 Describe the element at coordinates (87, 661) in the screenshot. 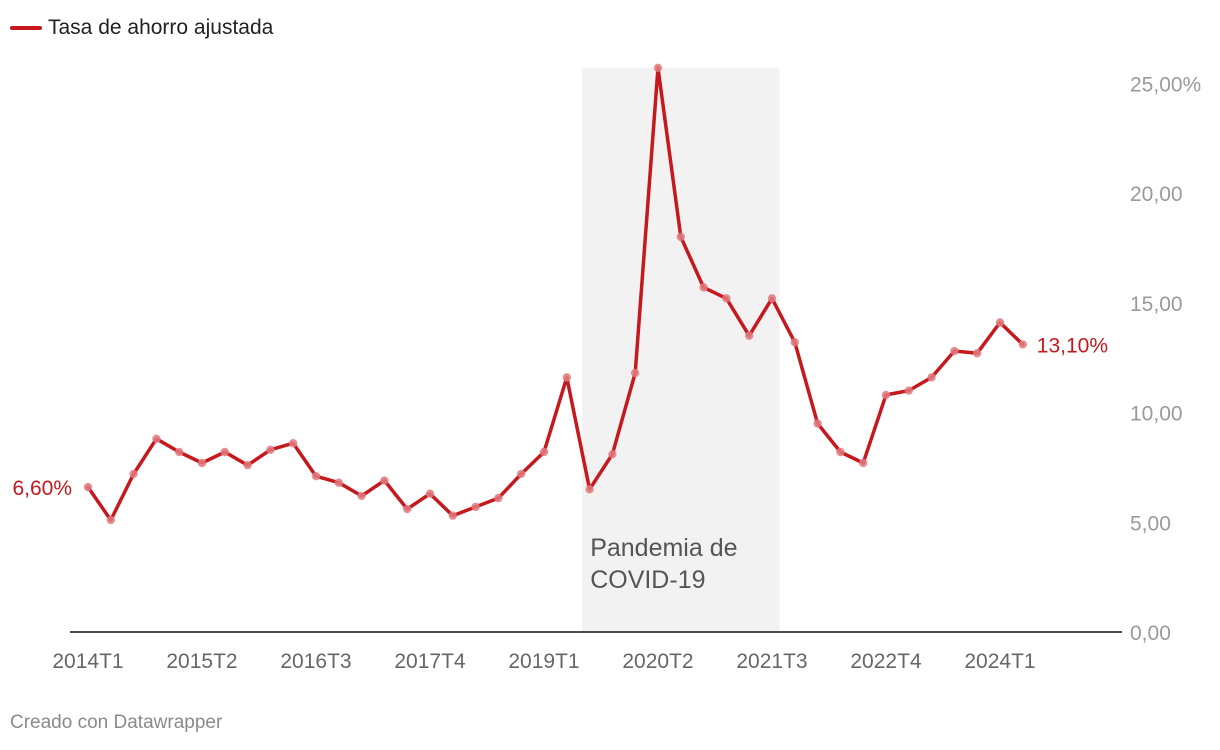

I see `x-tick-label: 2014T1` at that location.